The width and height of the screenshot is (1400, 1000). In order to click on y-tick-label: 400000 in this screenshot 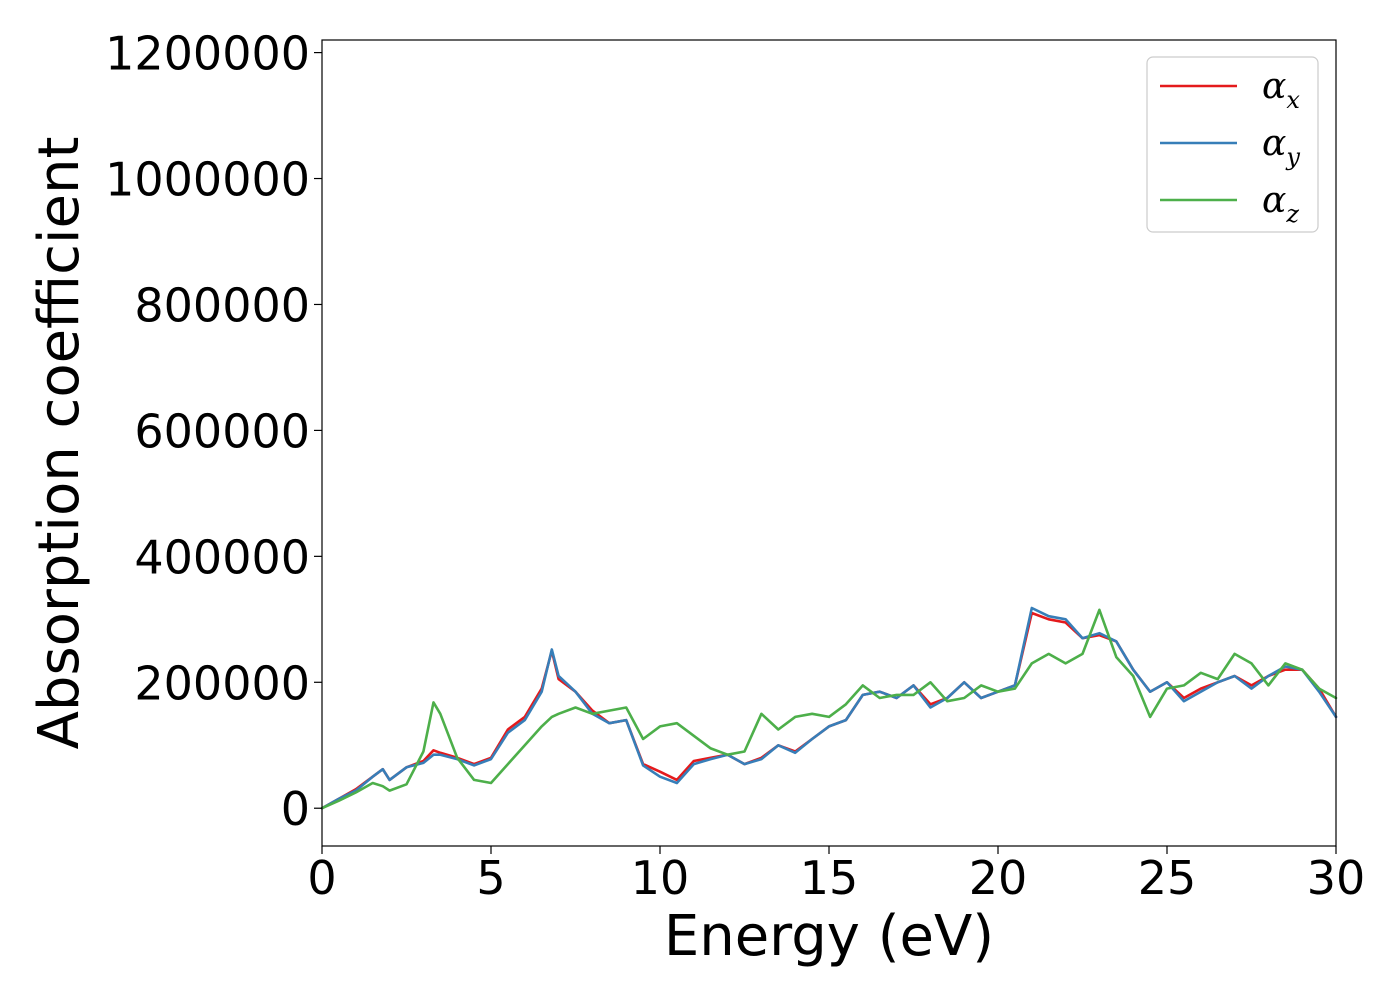, I will do `click(222, 557)`.